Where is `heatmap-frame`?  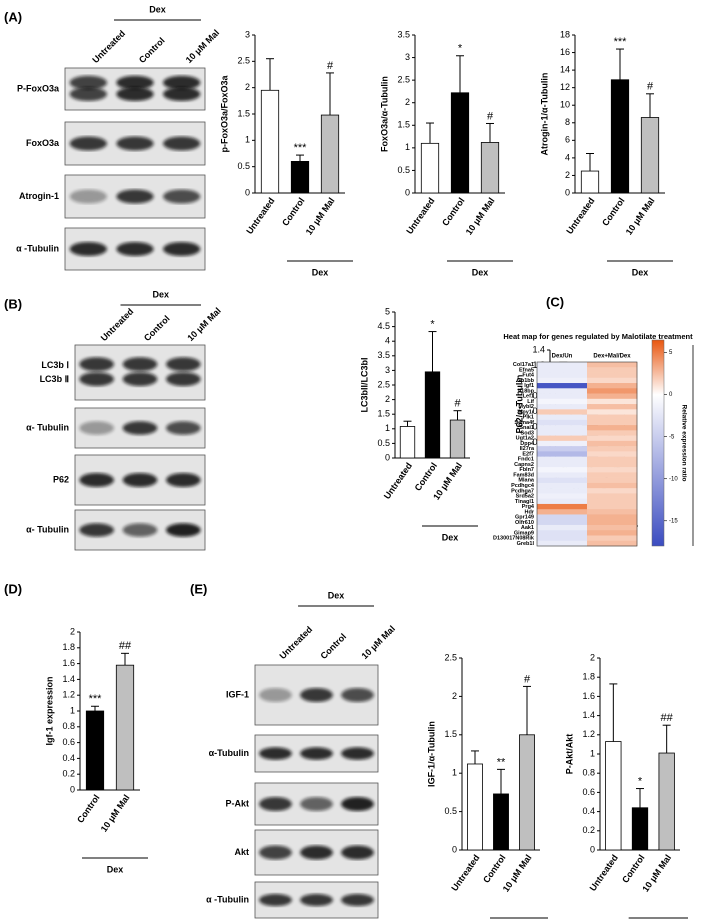 heatmap-frame is located at coordinates (587, 454).